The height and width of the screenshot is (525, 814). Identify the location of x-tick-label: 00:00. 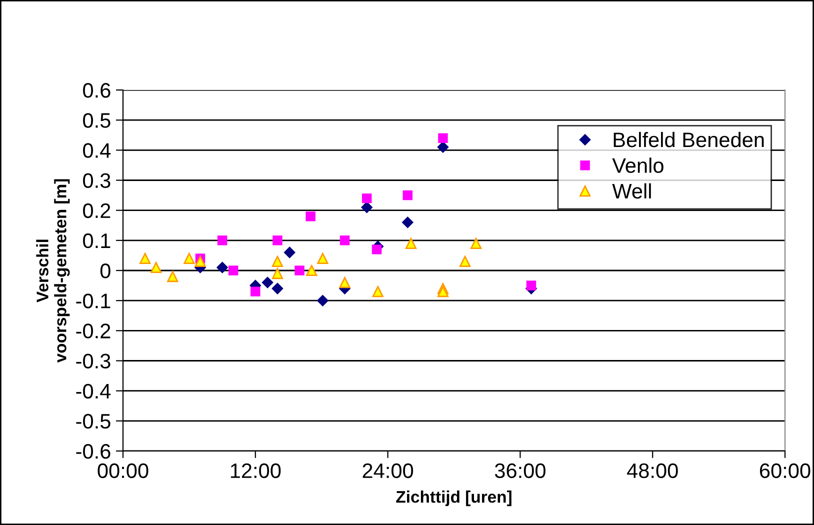
(123, 470).